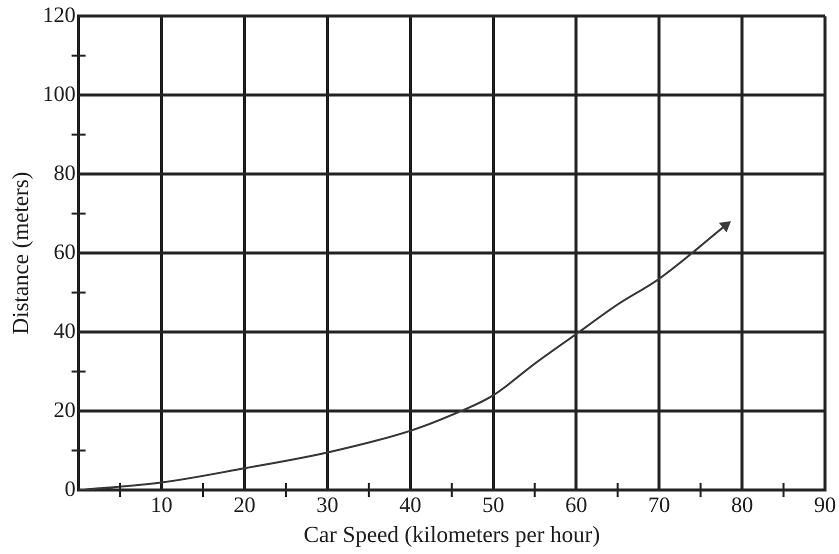 This screenshot has width=839, height=554. Describe the element at coordinates (244, 504) in the screenshot. I see `x-tick-label: 20` at that location.